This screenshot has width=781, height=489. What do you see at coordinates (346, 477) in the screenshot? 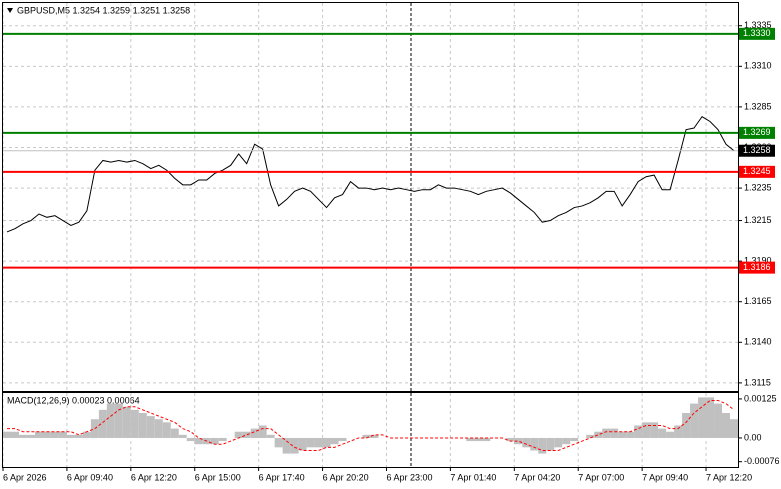
I see `x-tick-label: 6 Apr 20:20` at bounding box center [346, 477].